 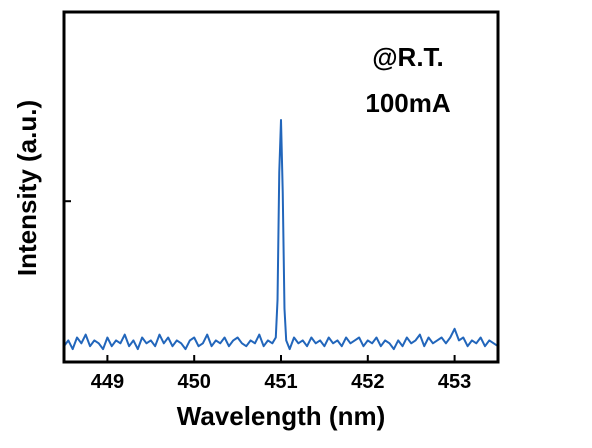 I want to click on x-axis-title: Wavelength (nm), so click(x=281, y=416).